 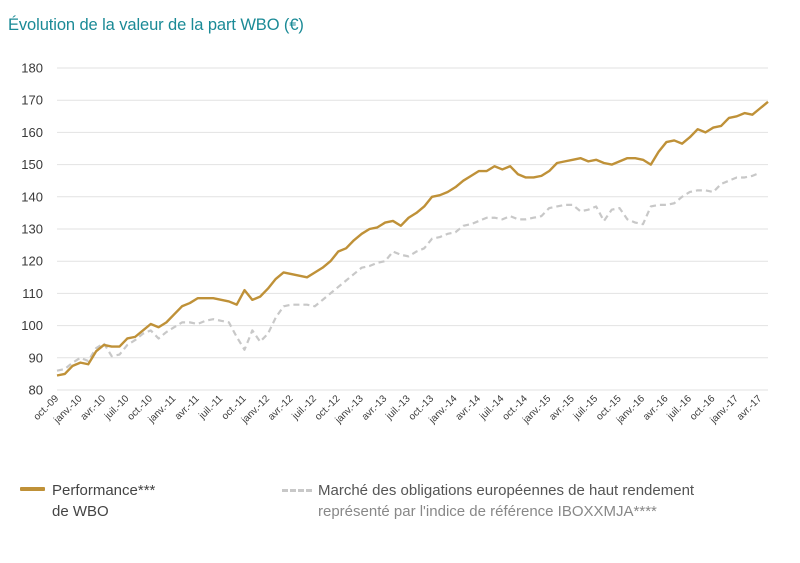 I want to click on x-tick-label: juil.-12, so click(x=305, y=408).